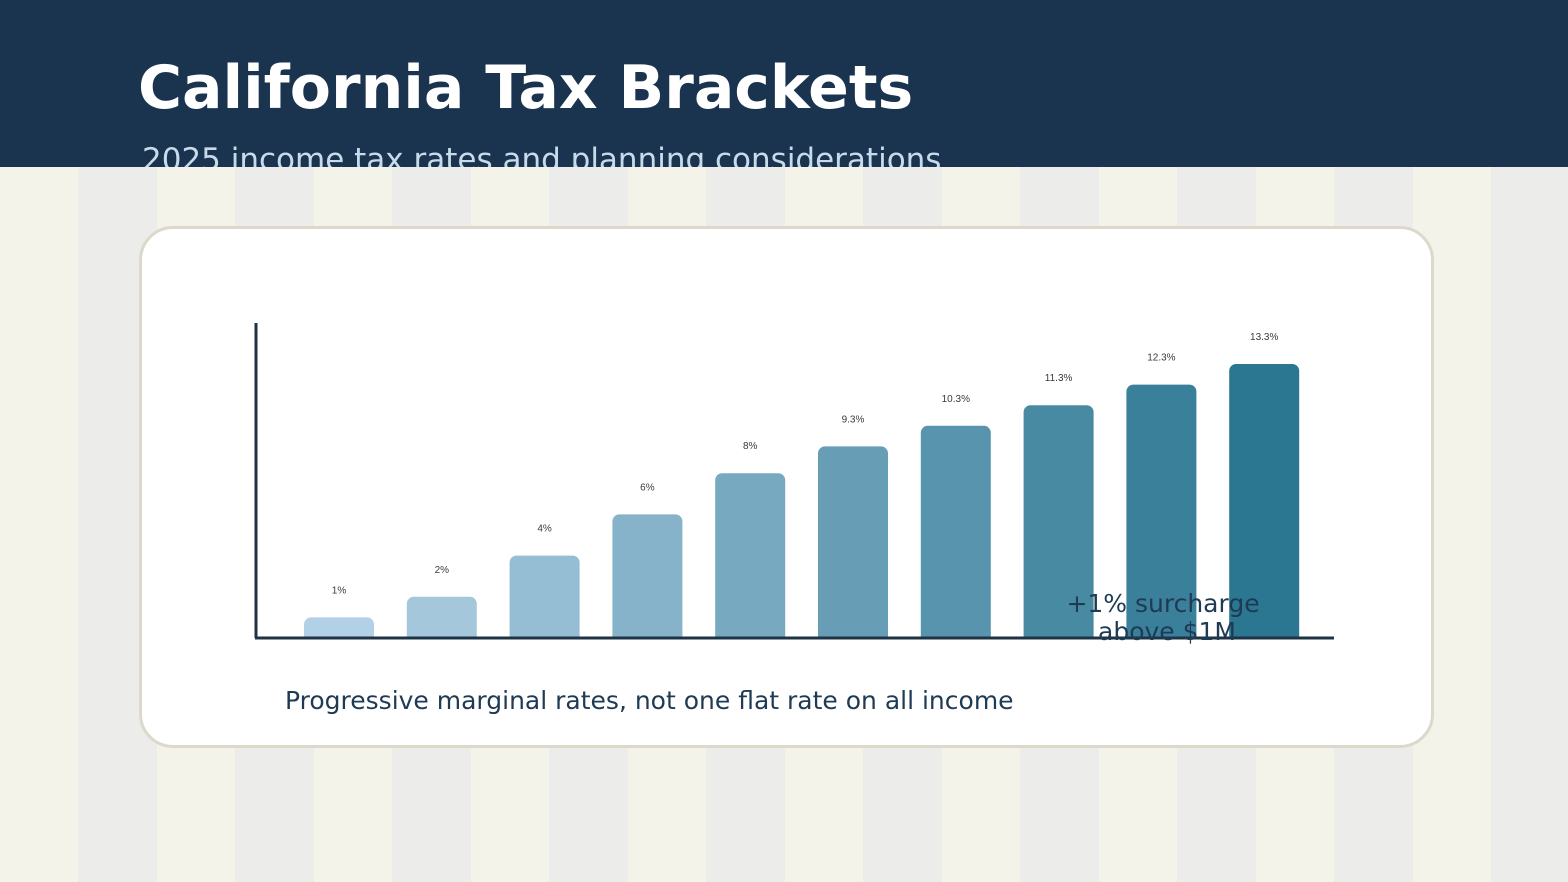  What do you see at coordinates (956, 399) in the screenshot?
I see `value-label-7: 10.3%` at bounding box center [956, 399].